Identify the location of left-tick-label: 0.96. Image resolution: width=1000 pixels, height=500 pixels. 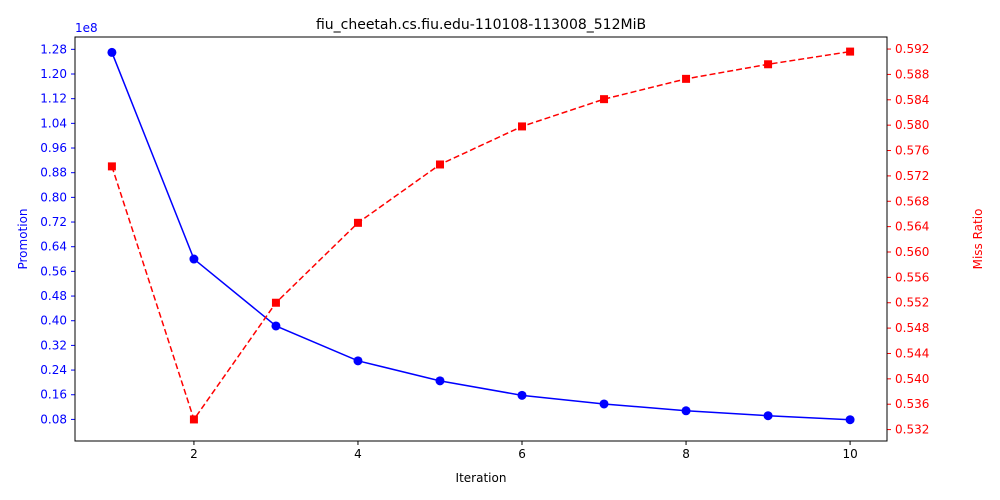
(53, 148).